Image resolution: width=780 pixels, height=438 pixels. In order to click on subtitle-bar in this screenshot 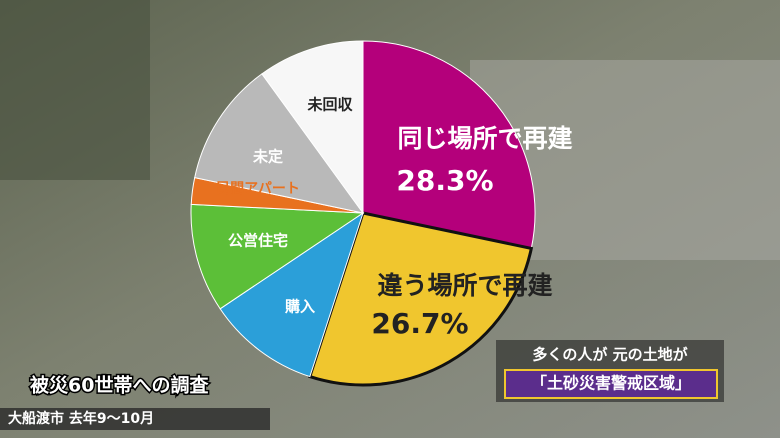, I will do `click(135, 419)`.